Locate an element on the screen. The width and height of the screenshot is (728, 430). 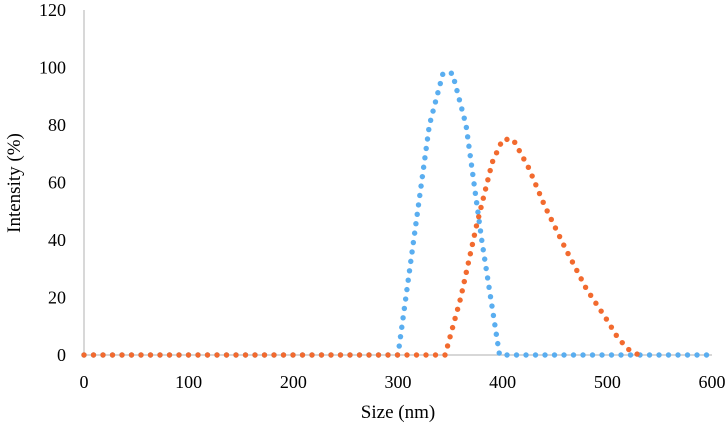
y-tick-label: 60 is located at coordinates (57, 183).